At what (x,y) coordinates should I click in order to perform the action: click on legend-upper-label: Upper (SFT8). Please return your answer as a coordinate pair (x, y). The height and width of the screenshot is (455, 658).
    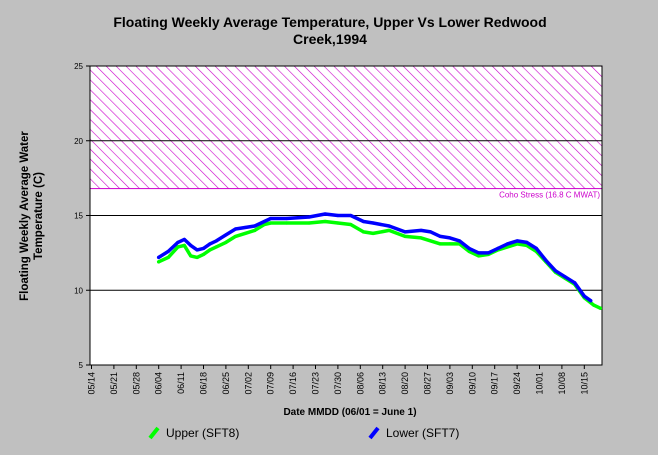
    Looking at the image, I should click on (203, 433).